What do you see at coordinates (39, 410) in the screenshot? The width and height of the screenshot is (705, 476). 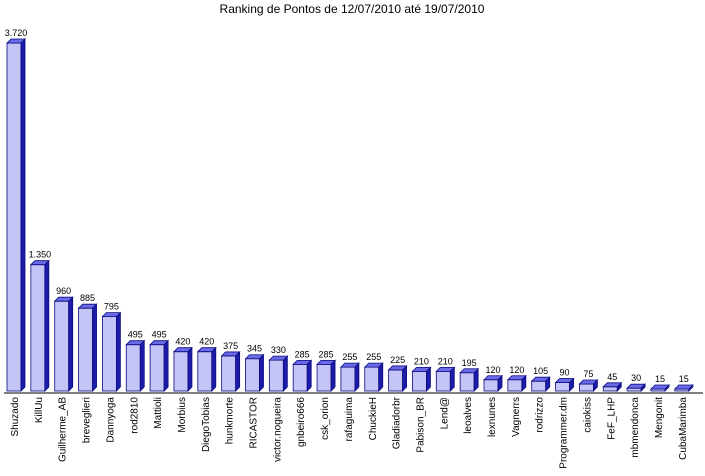 I see `category-label: KillUu` at bounding box center [39, 410].